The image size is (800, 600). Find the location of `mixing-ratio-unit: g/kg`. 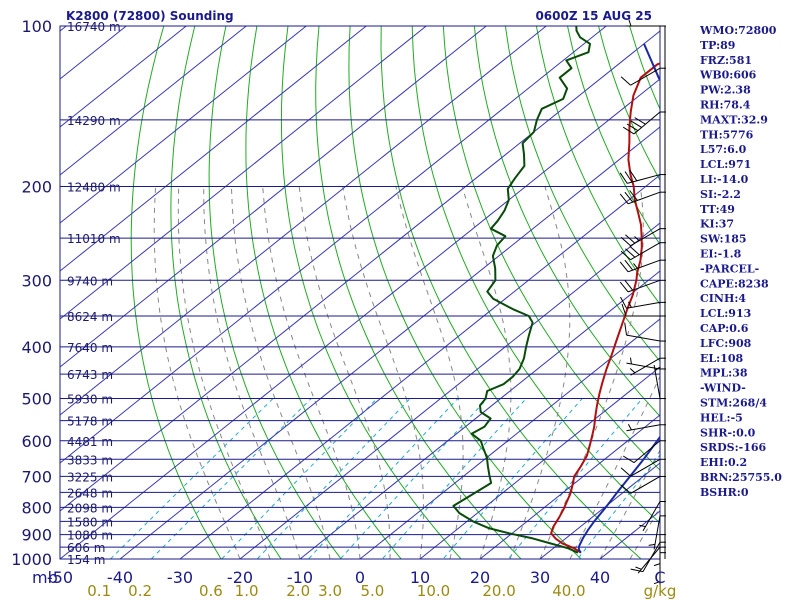

mixing-ratio-unit: g/kg is located at coordinates (660, 591).